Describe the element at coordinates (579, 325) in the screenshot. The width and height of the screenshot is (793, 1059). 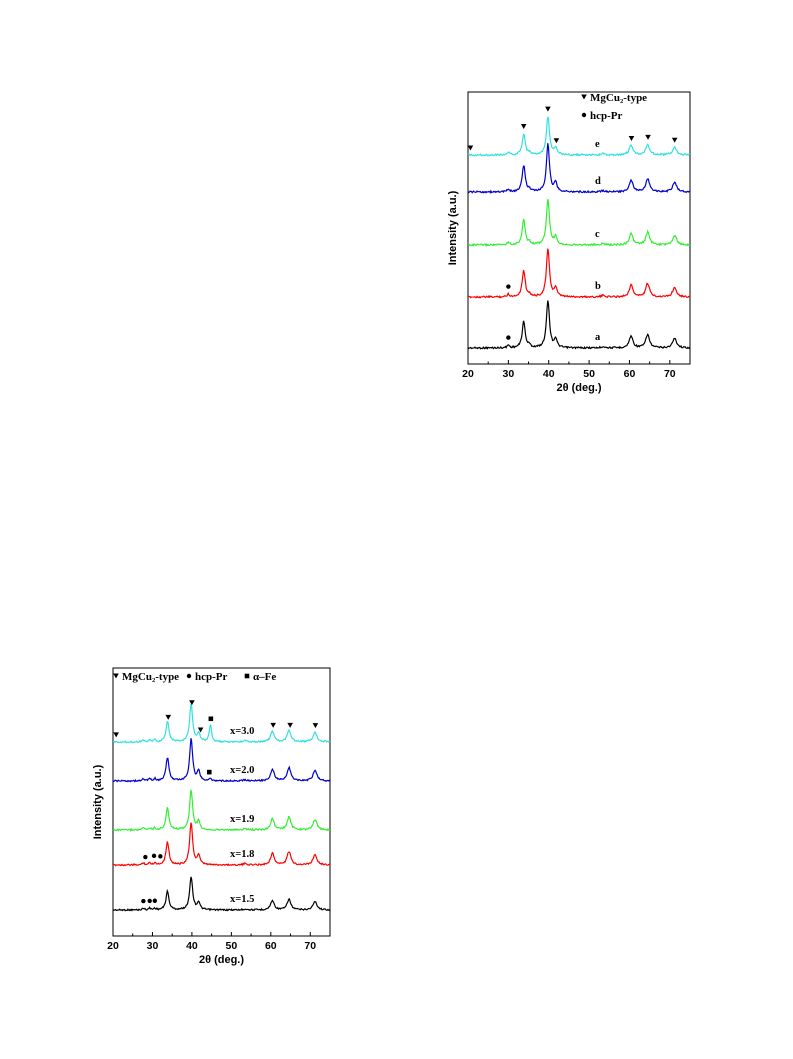
I see `series-line-a` at that location.